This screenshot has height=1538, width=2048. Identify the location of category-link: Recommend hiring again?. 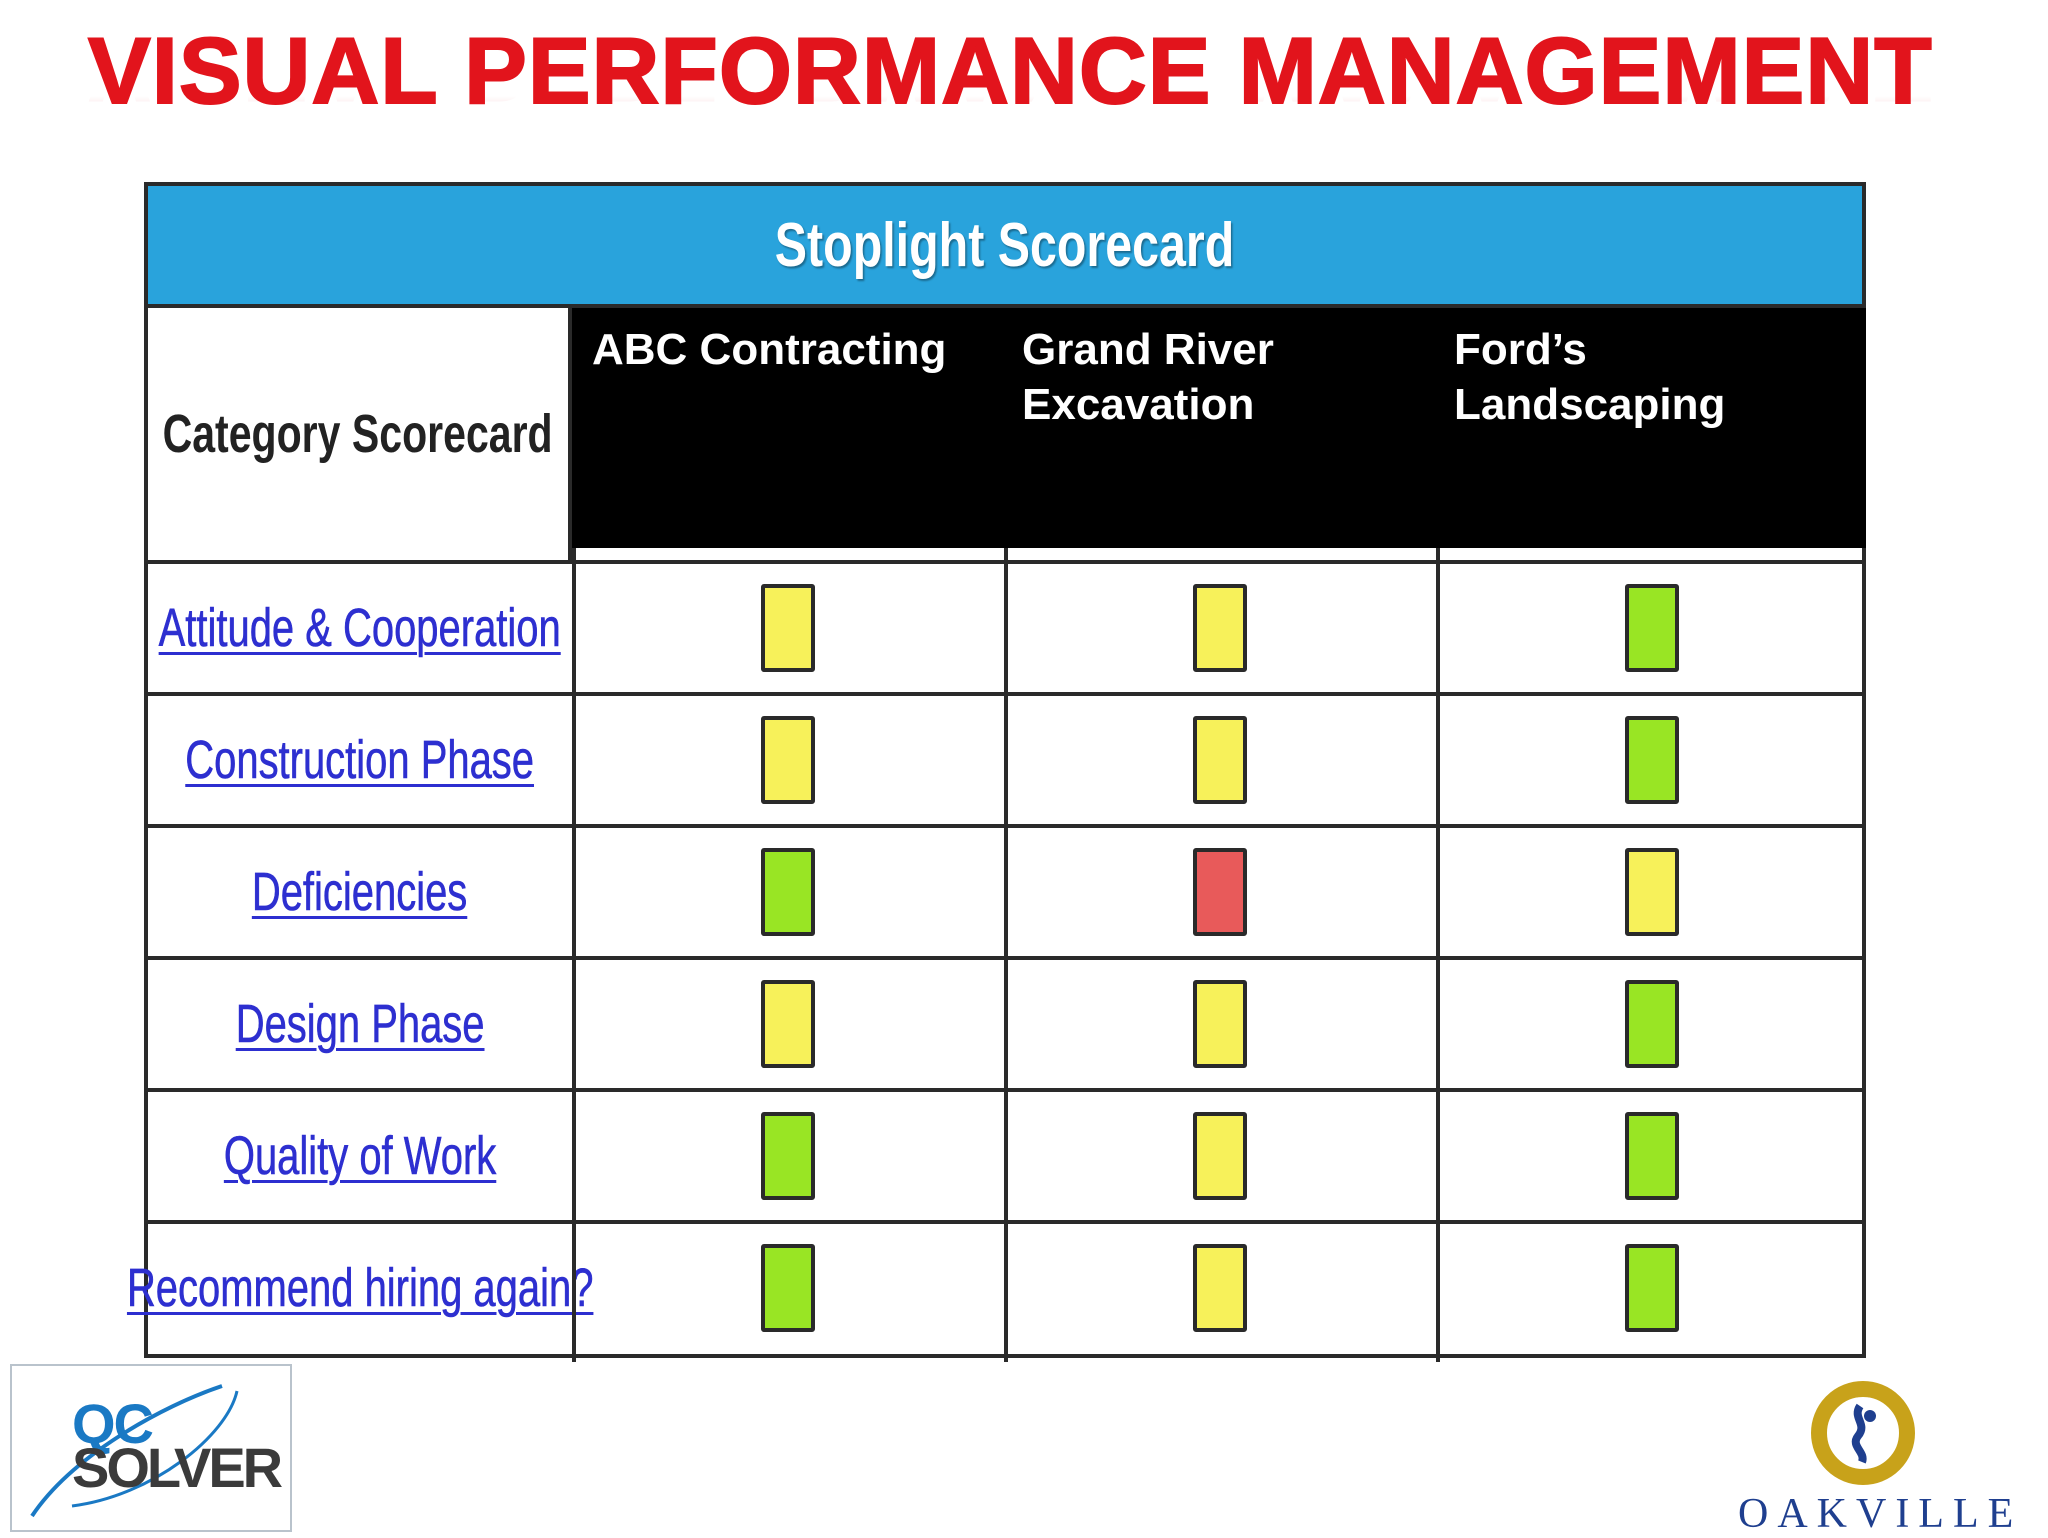
(360, 1288).